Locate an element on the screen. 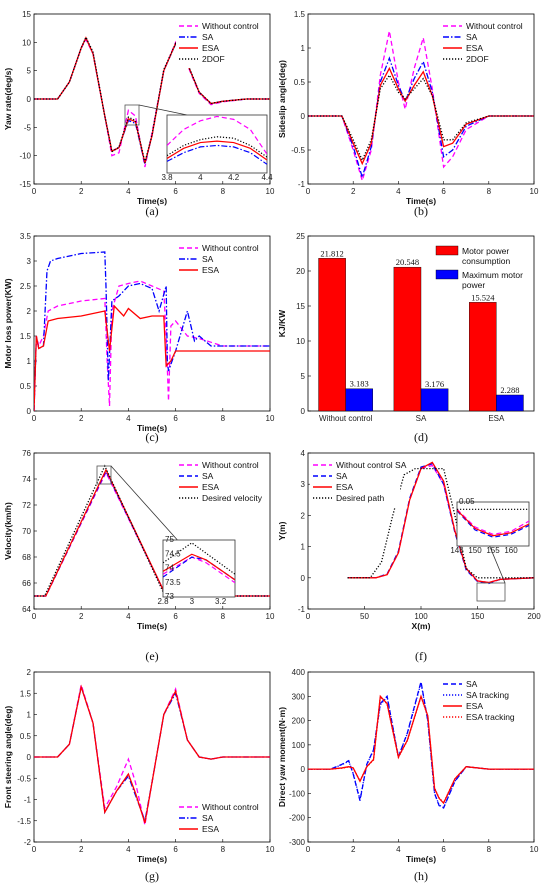  x-tick-label: 150 is located at coordinates (478, 616).